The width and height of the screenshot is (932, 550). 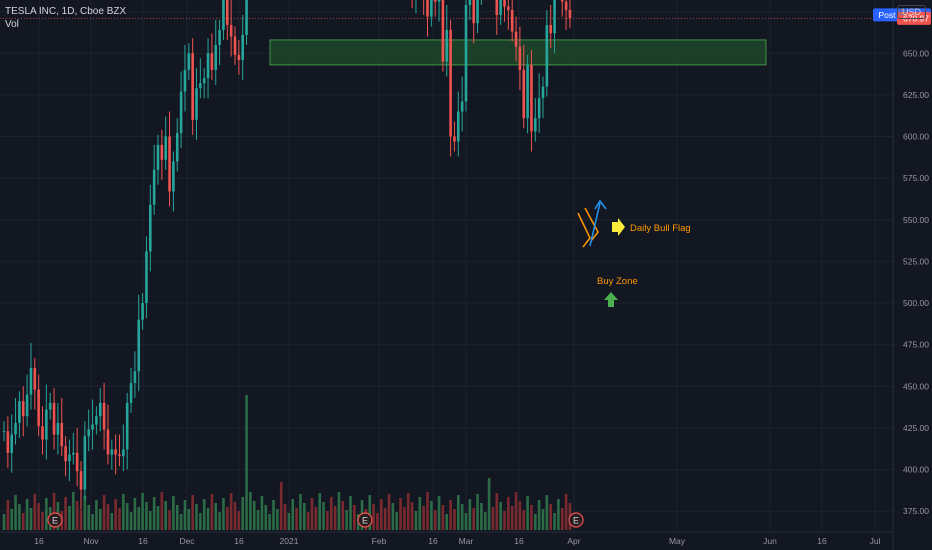 I want to click on symbol-title: TESLA INC, 1D, Cboe BZX, so click(x=66, y=11).